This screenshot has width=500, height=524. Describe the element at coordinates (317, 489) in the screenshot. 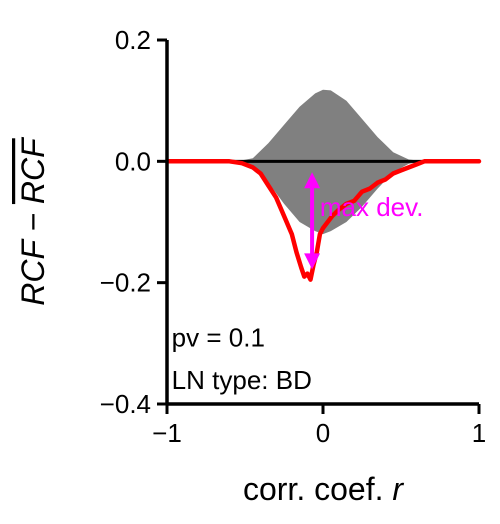

I see `x-axis-label-text: corr. coef.` at that location.